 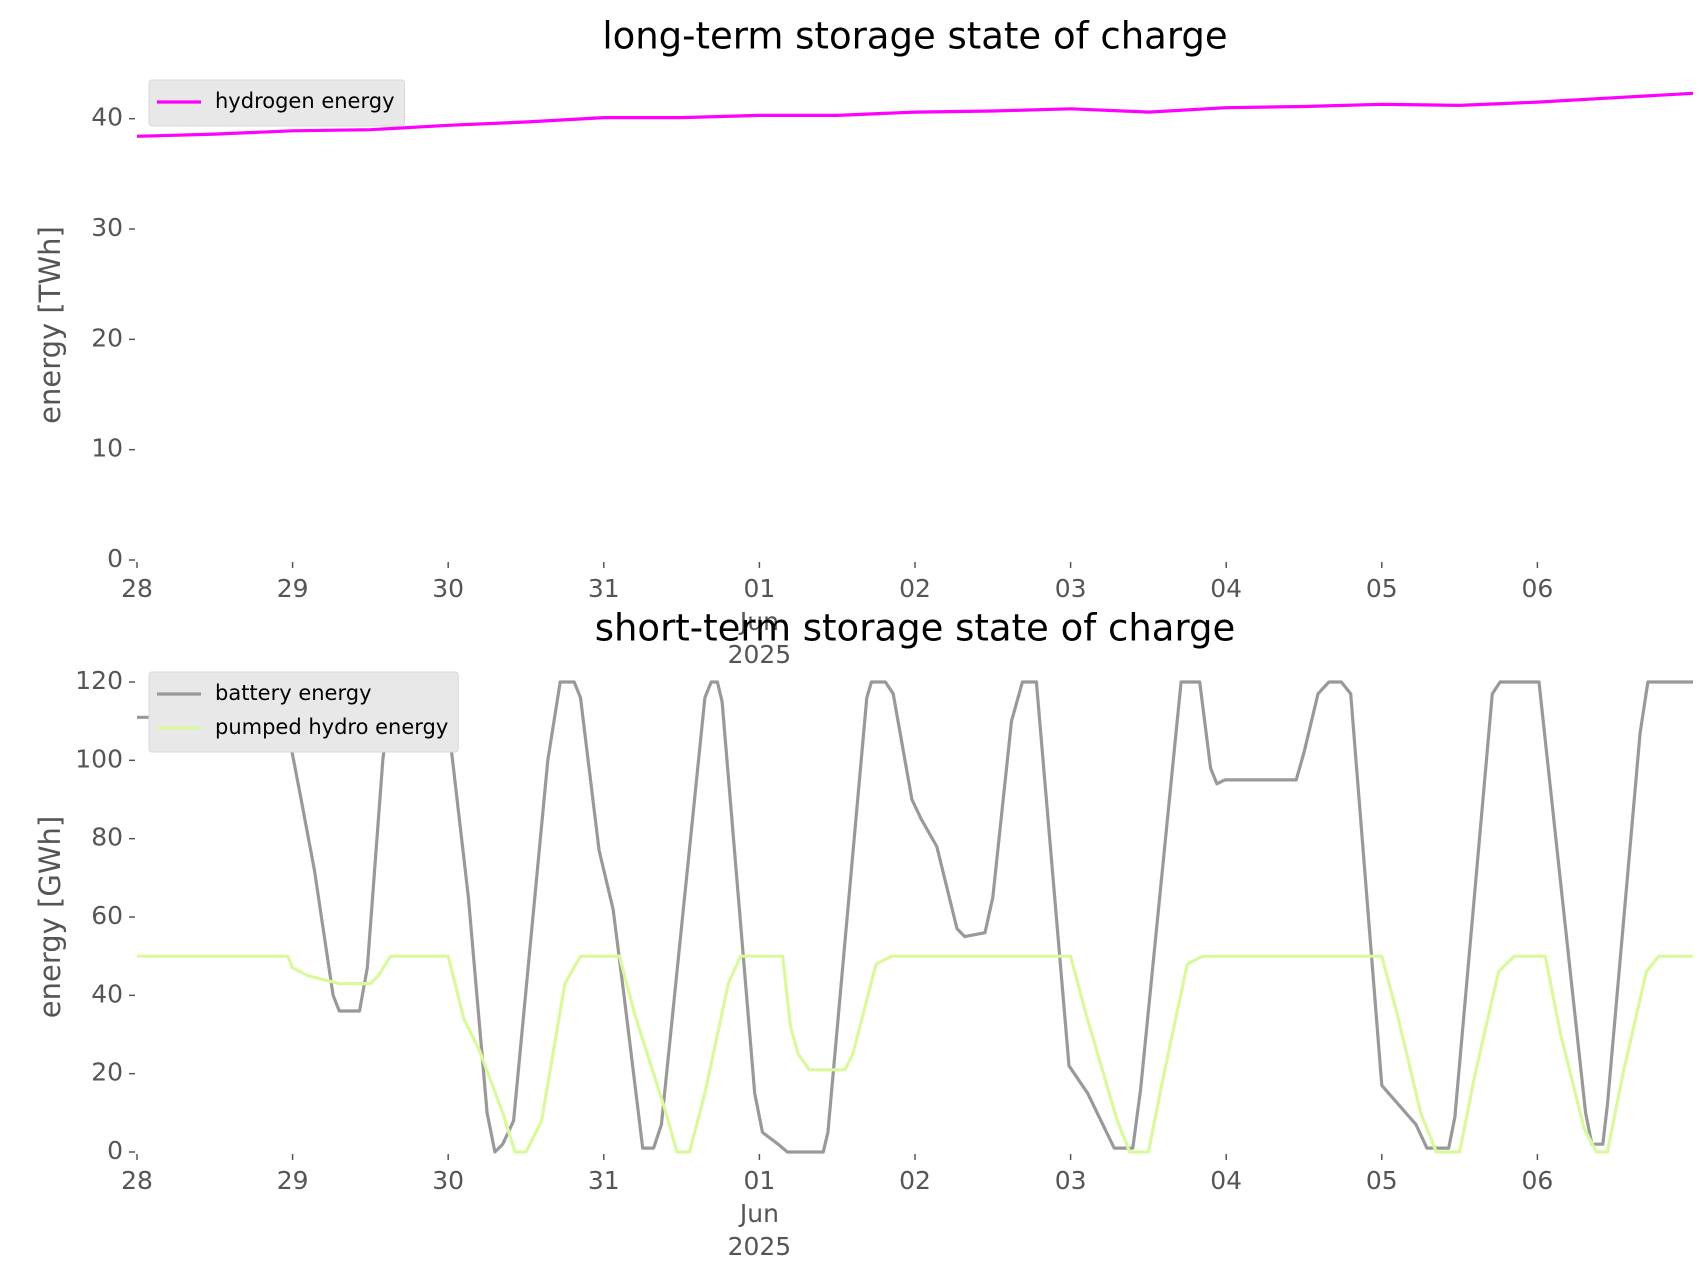 What do you see at coordinates (107, 915) in the screenshot?
I see `y-tick-label: 60` at bounding box center [107, 915].